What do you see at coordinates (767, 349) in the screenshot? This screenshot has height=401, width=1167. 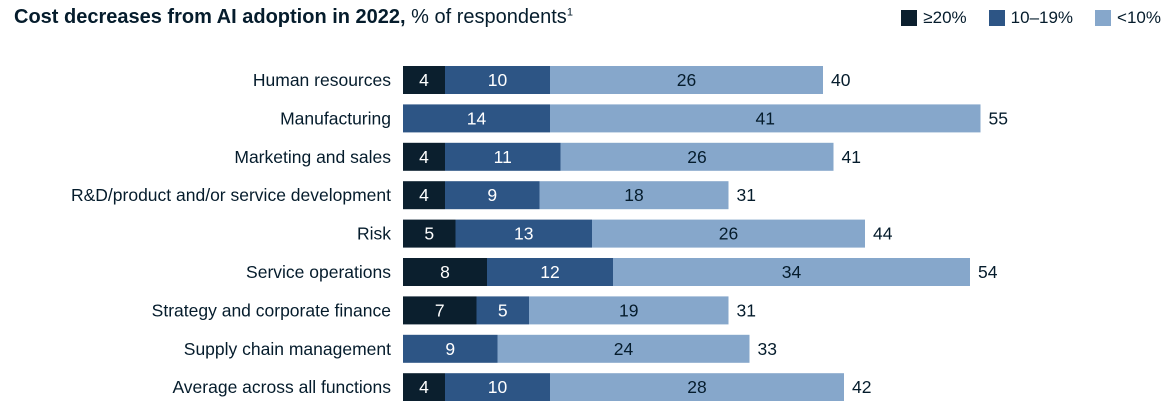 I see `bar-total-label: 33` at bounding box center [767, 349].